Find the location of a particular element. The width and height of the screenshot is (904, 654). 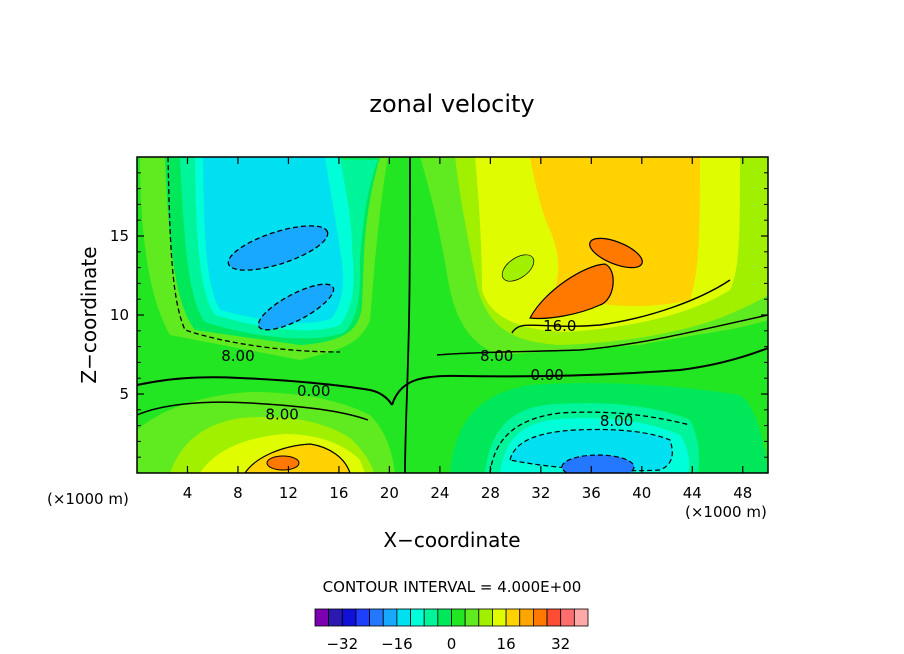

x-tick-label: 28 is located at coordinates (490, 493).